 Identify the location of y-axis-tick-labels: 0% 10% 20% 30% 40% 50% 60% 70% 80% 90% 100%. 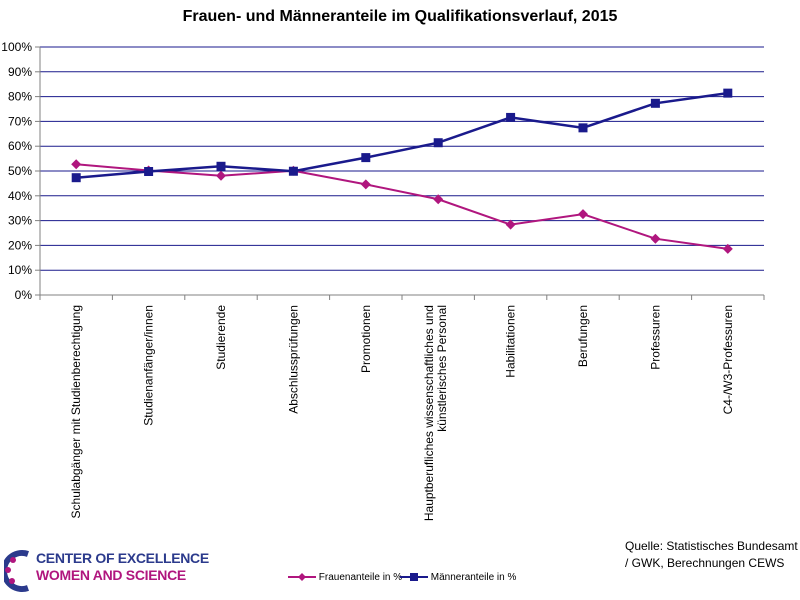
(16, 171).